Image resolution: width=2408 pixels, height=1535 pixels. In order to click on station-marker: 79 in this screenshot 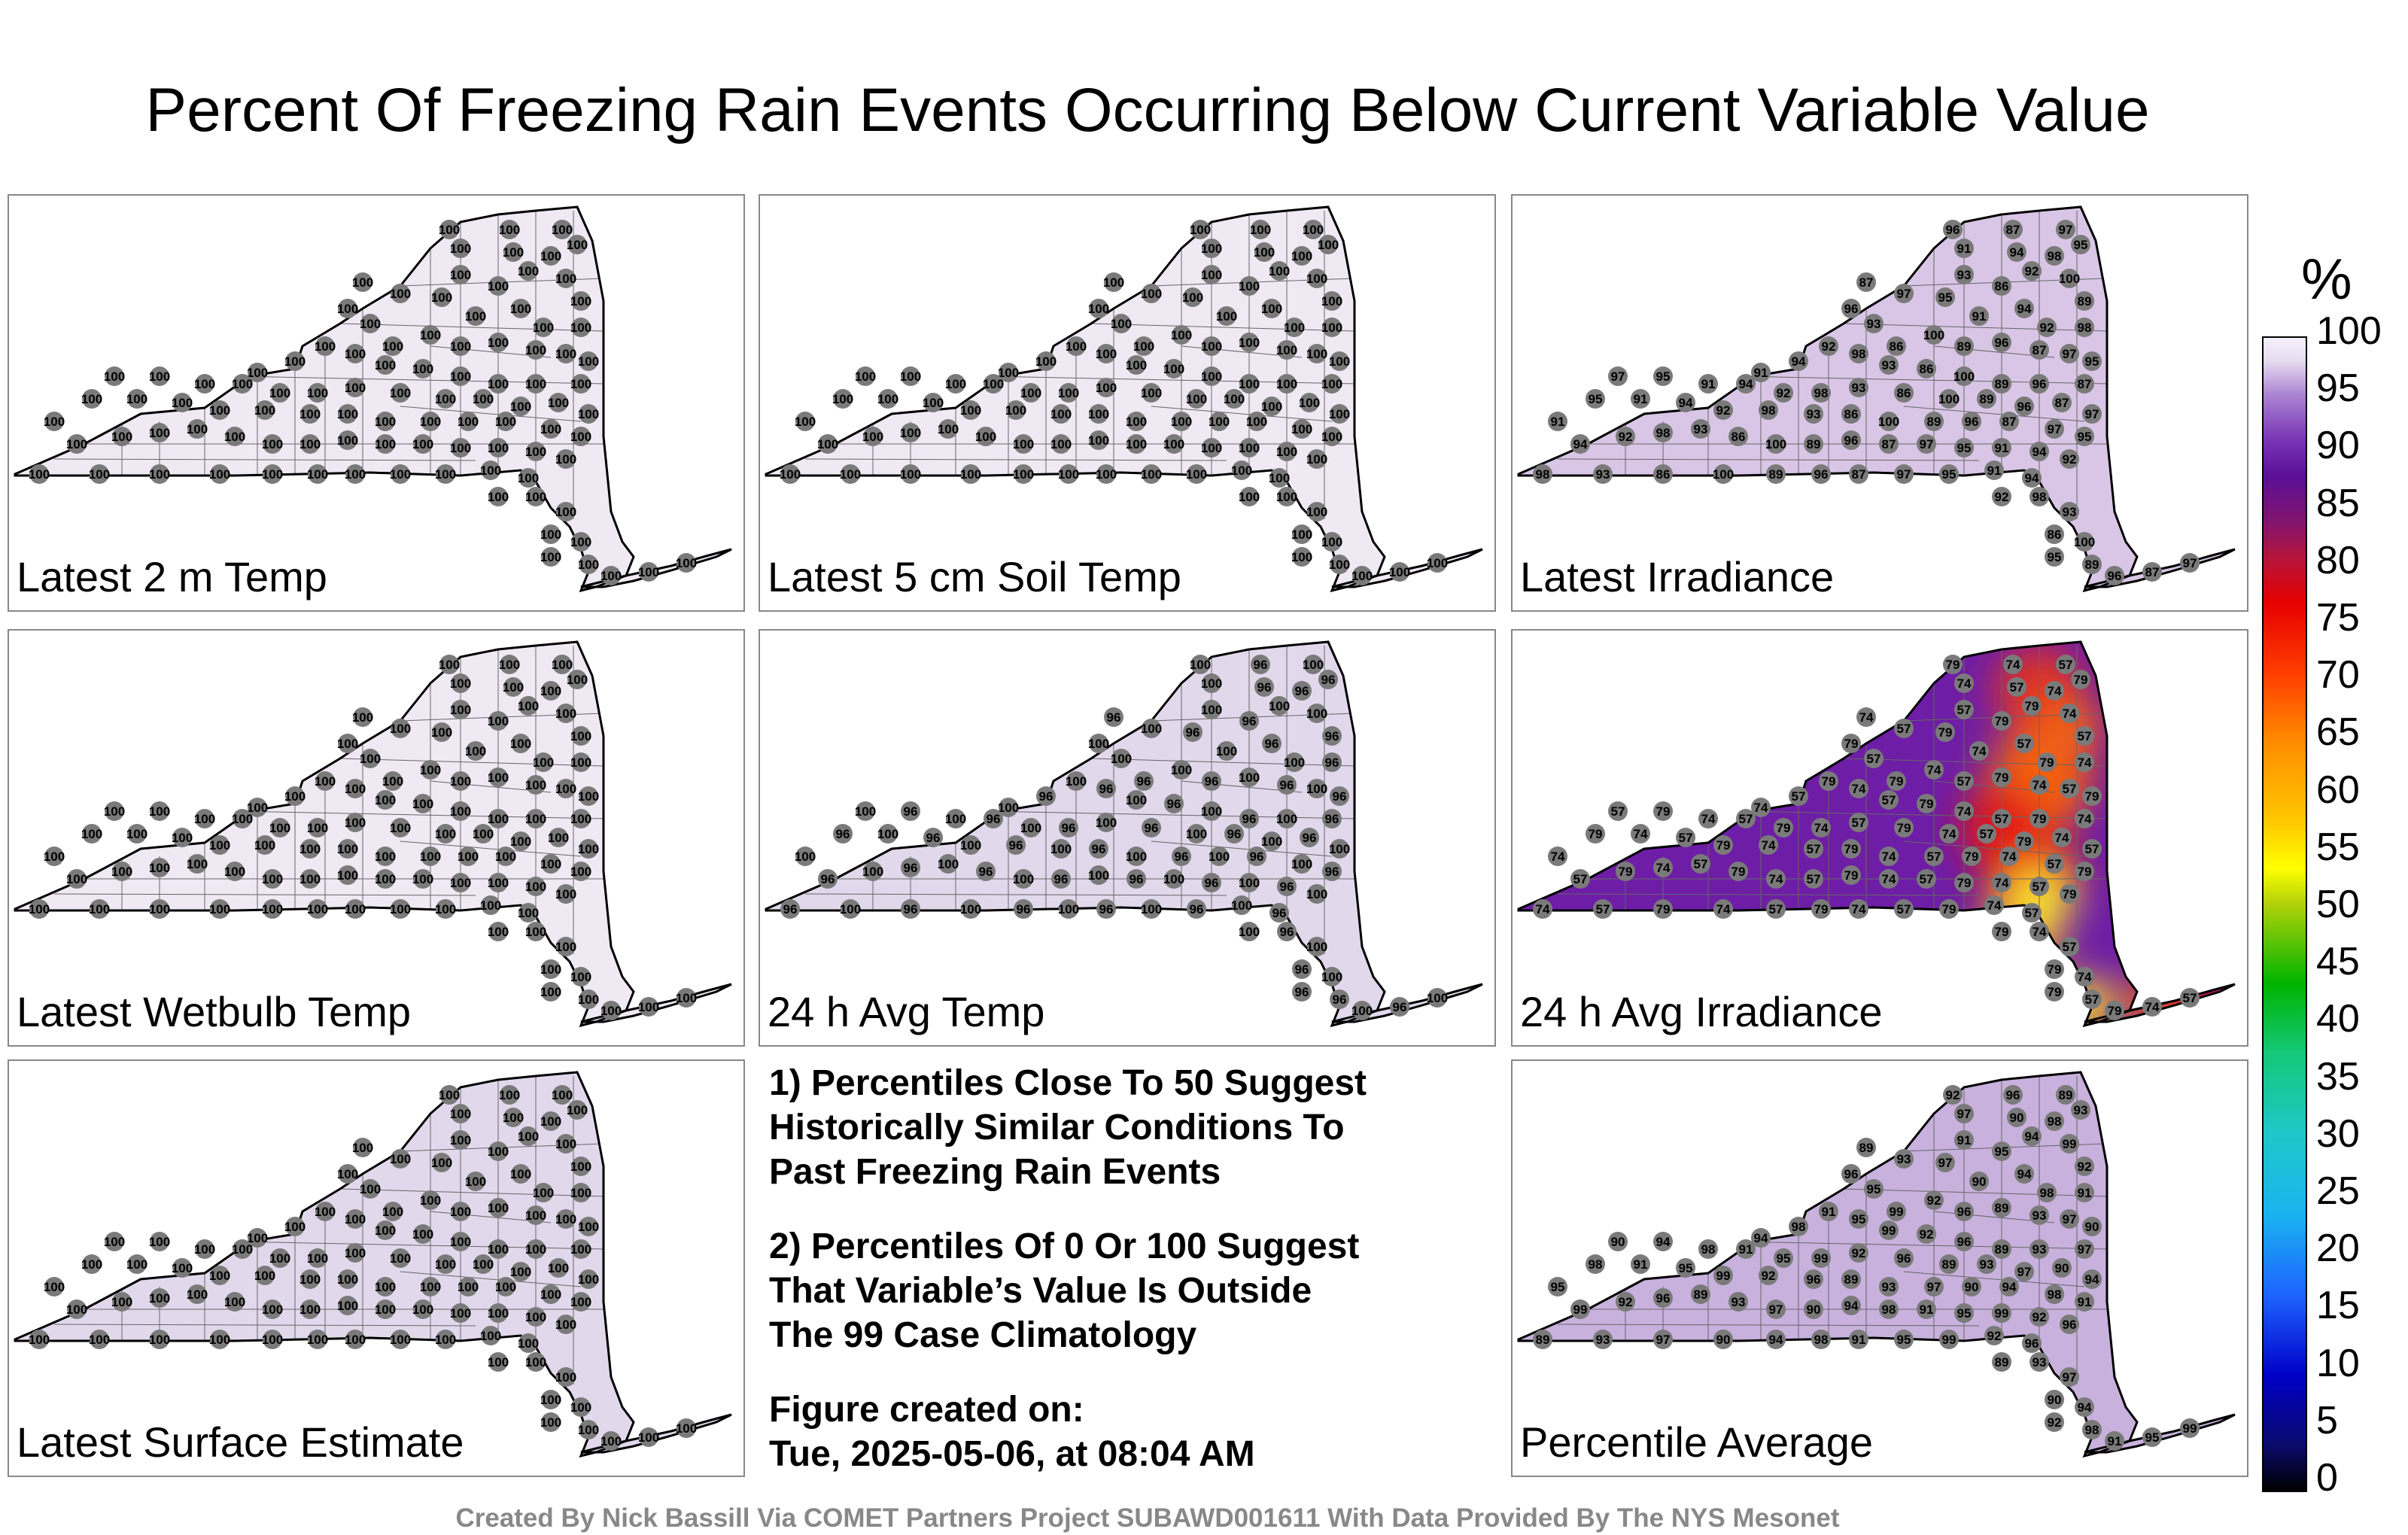, I will do `click(1953, 664)`.